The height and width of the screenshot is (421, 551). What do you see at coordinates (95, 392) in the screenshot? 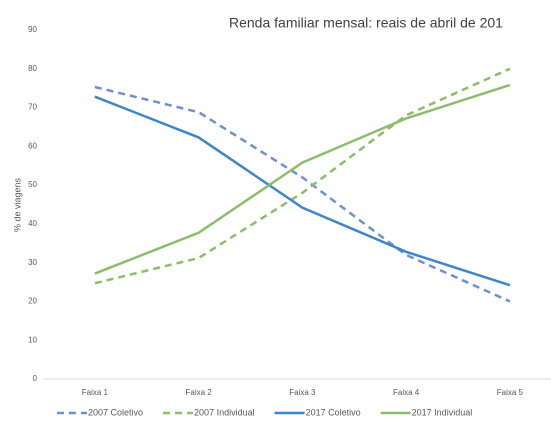
I see `x-tick-label: Faixa 1` at bounding box center [95, 392].